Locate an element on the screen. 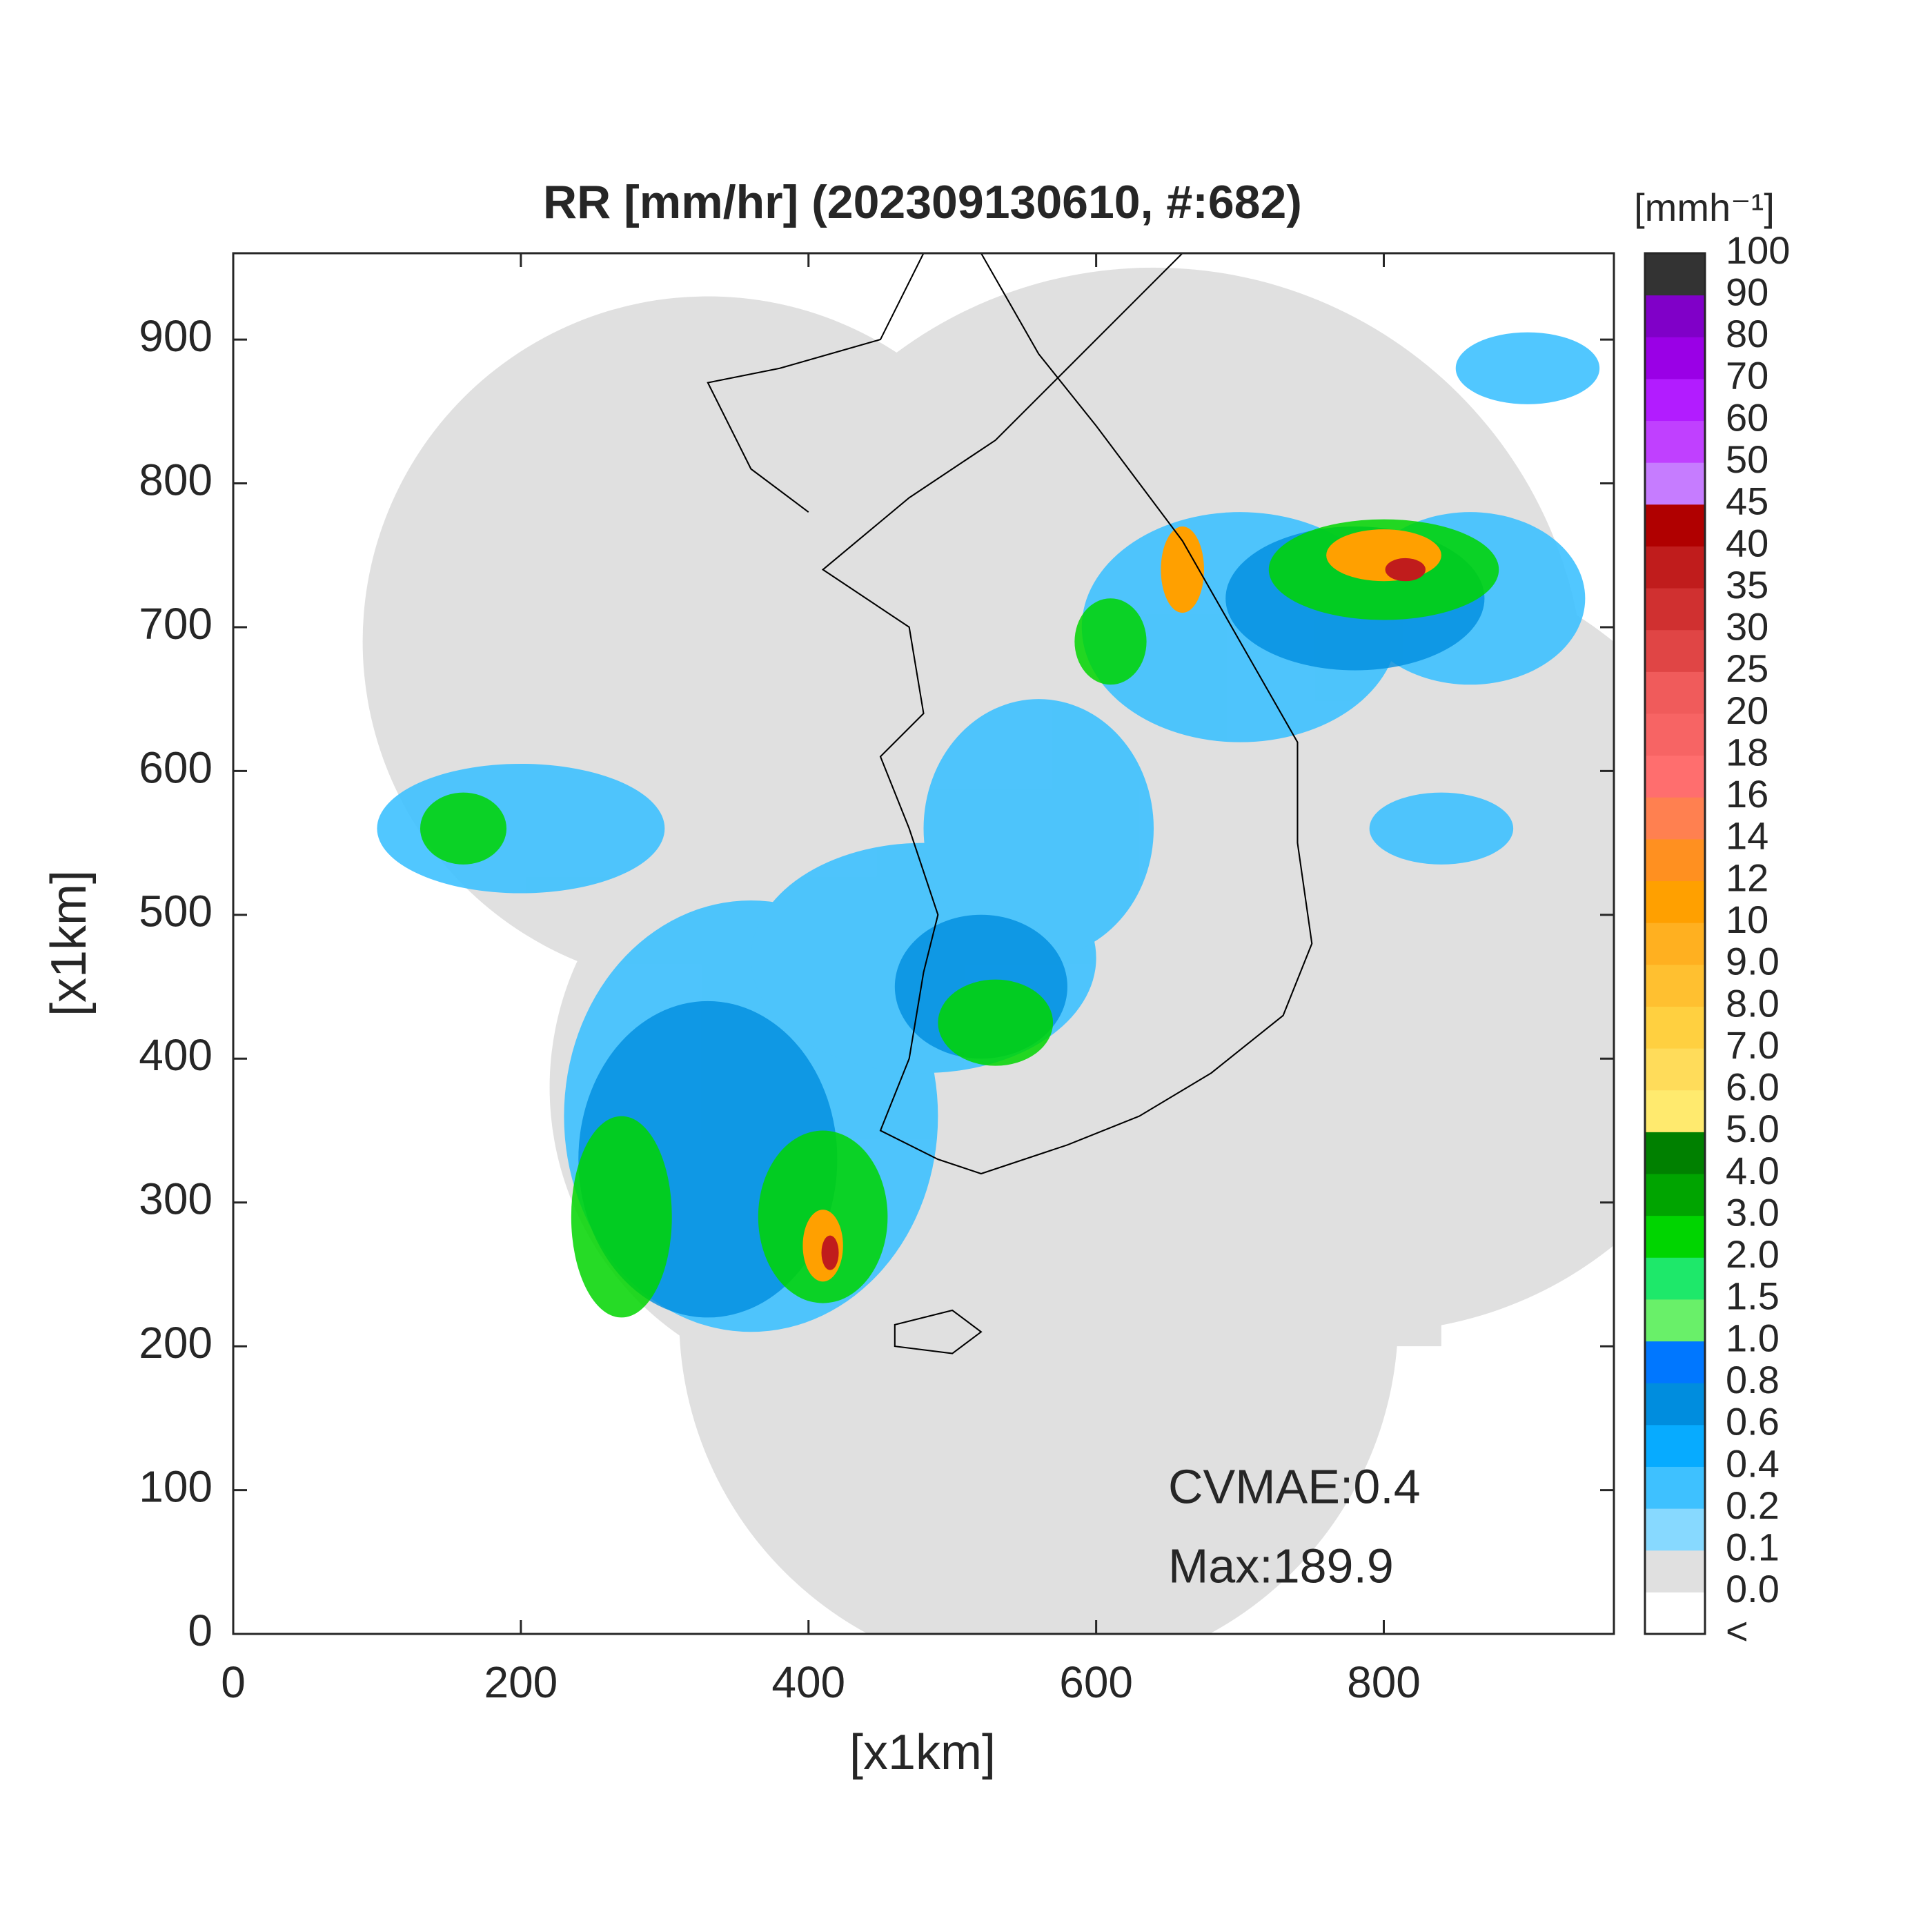 This screenshot has width=1932, height=1932. y-axis-label: [x1km] is located at coordinates (69, 943).